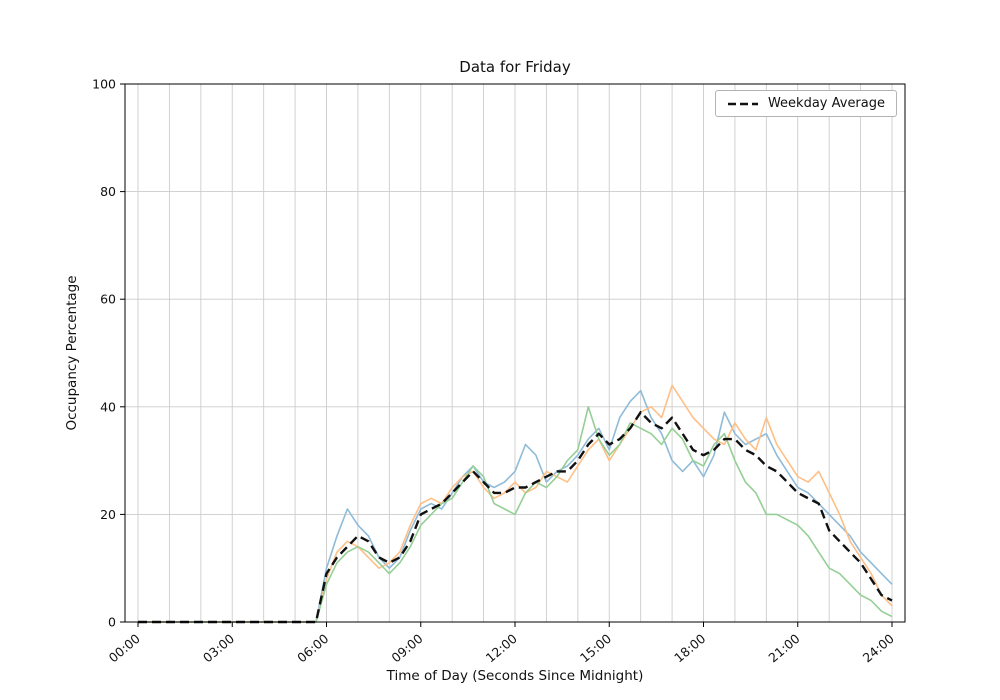 This screenshot has width=1000, height=700. Describe the element at coordinates (515, 676) in the screenshot. I see `x-axis-label: Time of Day (Seconds Since Midnight)` at that location.